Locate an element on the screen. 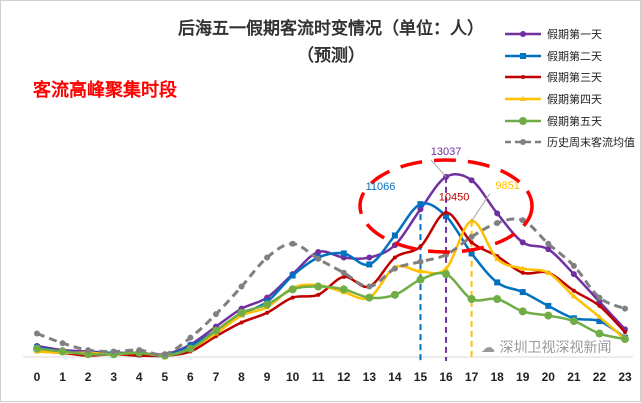 This screenshot has height=403, width=641. legend-item: 历史周末客流均值 is located at coordinates (569, 142).